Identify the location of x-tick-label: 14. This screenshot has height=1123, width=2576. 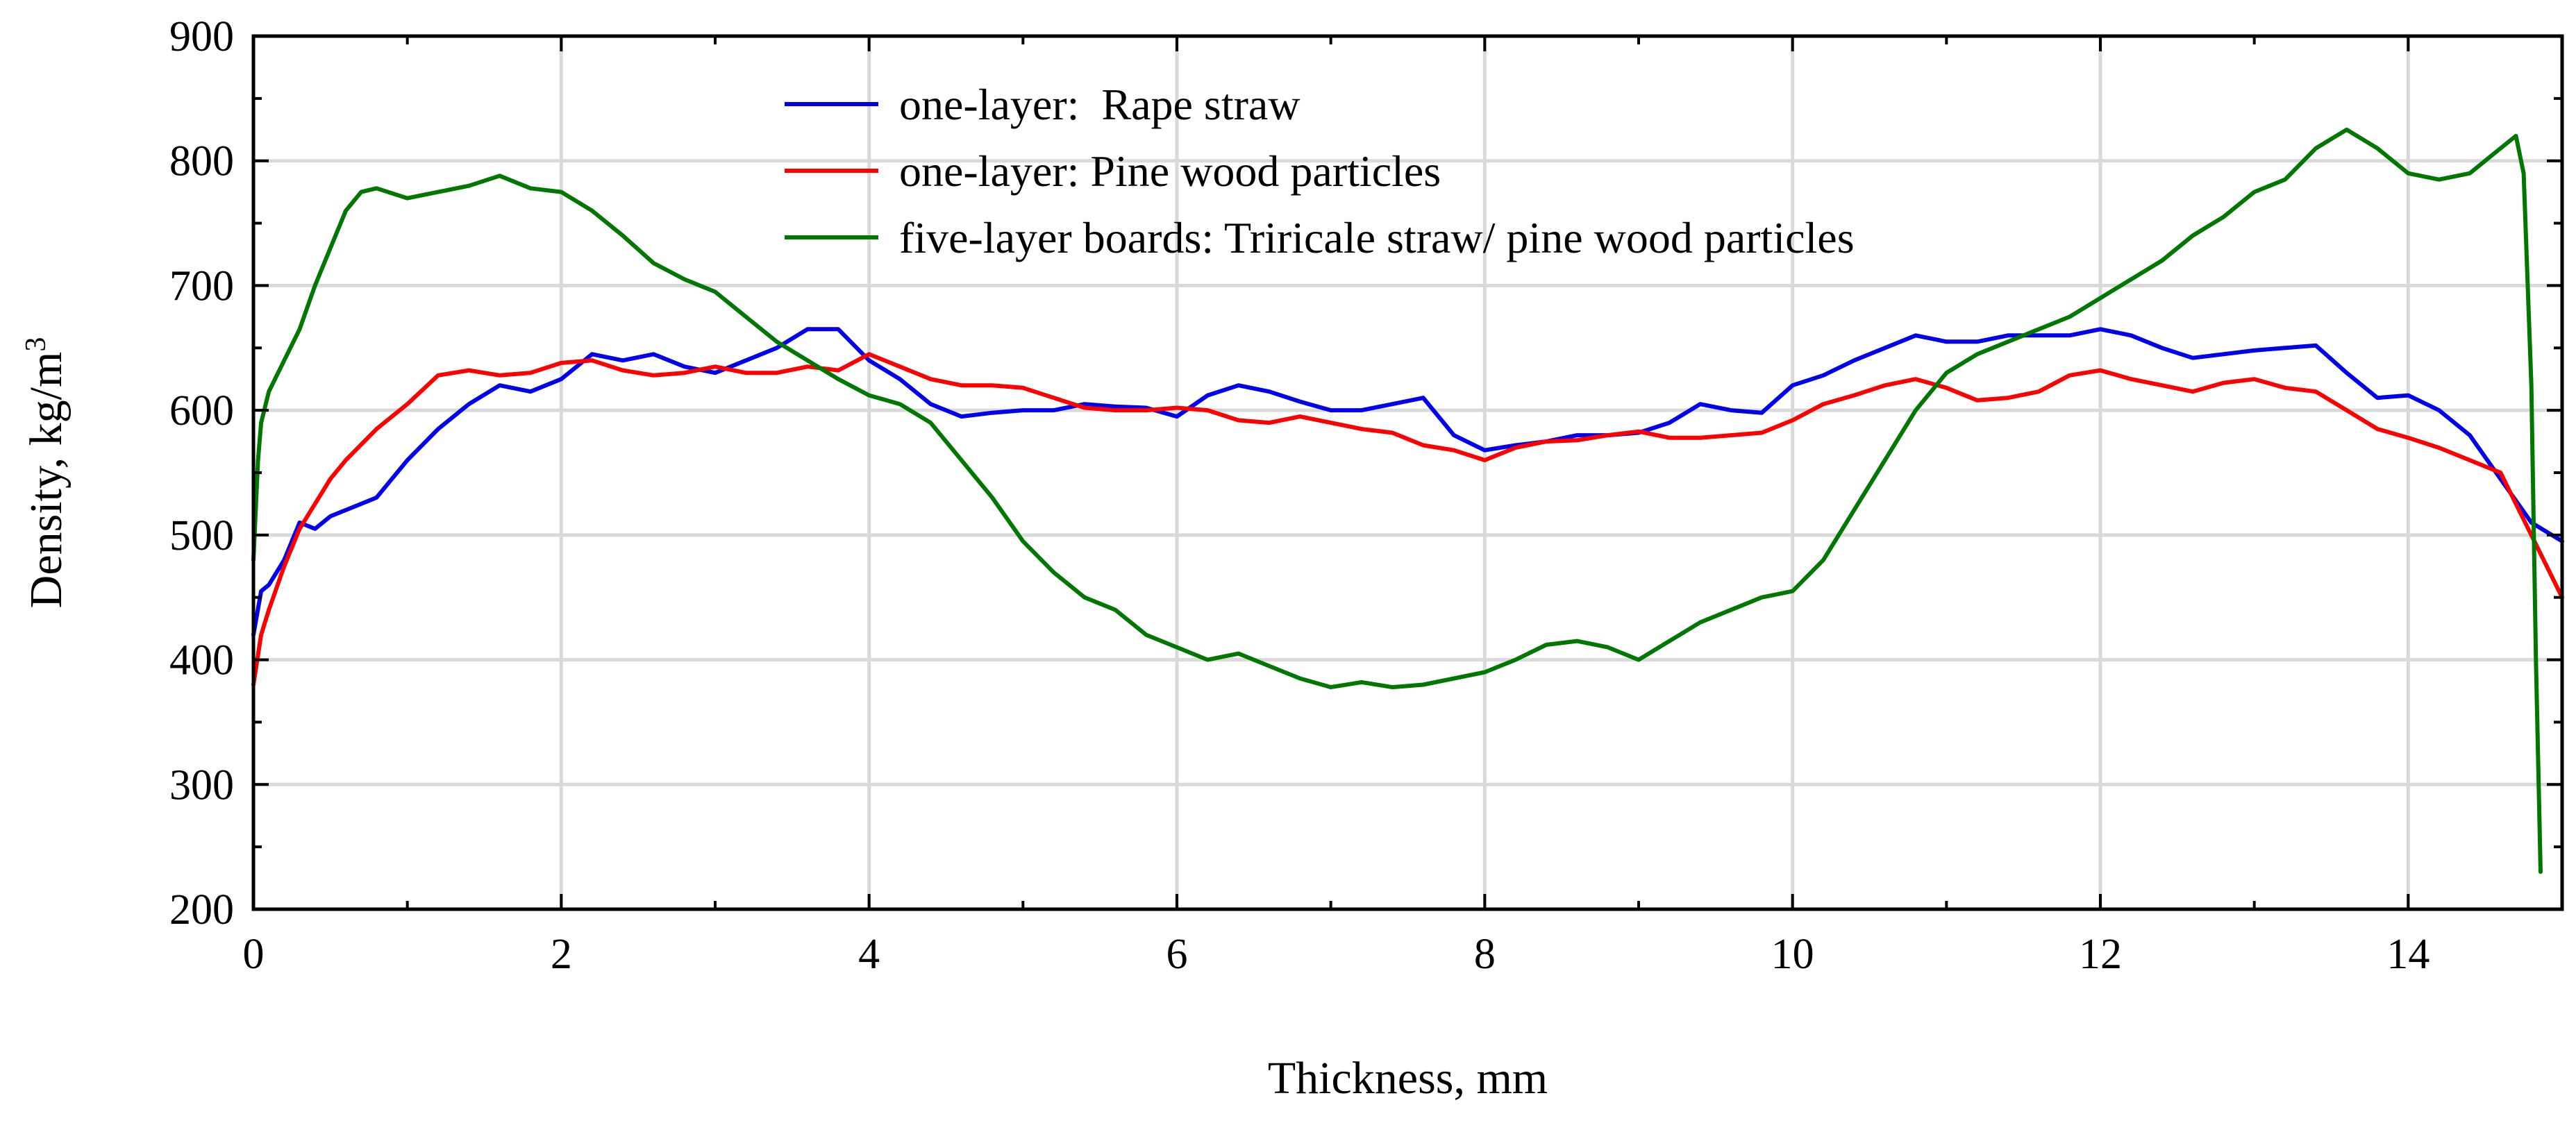
(2407, 954).